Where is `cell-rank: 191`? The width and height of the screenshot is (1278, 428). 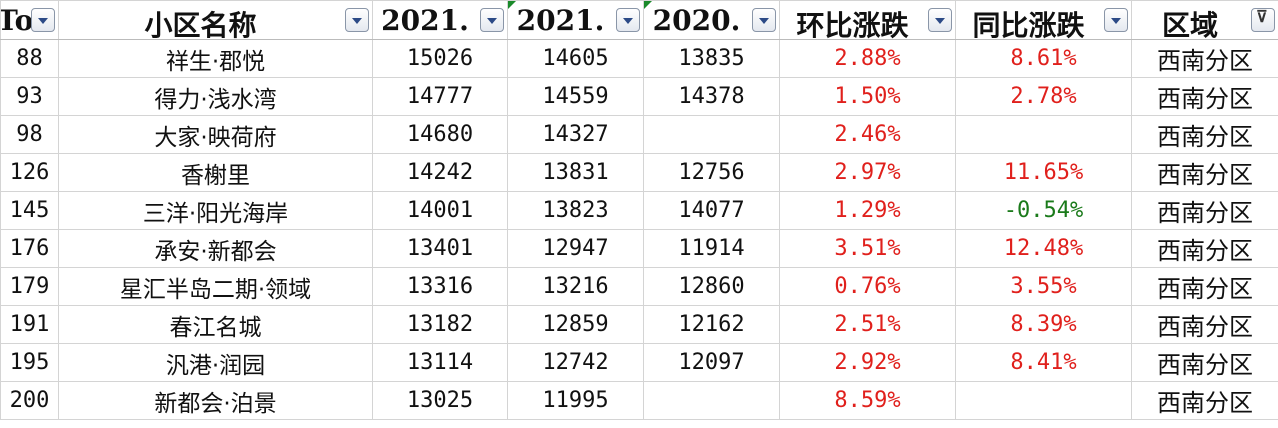
cell-rank: 191 is located at coordinates (29, 324).